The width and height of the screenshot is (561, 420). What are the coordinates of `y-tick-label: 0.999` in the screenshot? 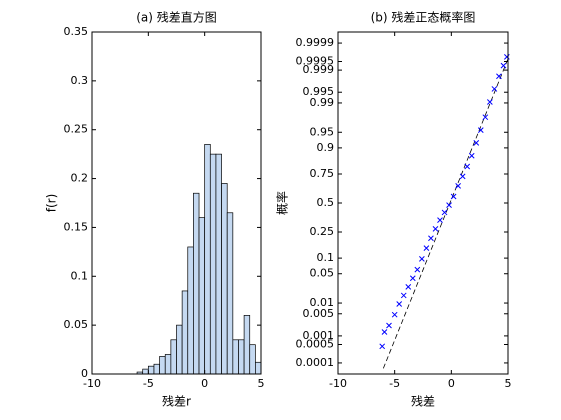 It's located at (319, 69).